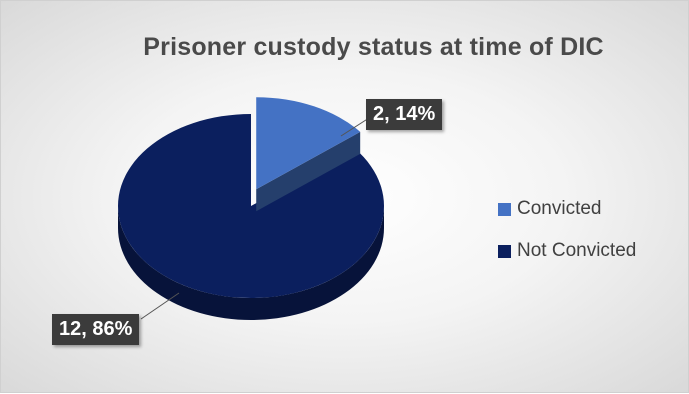 This screenshot has width=689, height=394. Describe the element at coordinates (160, 306) in the screenshot. I see `leader-line-not-convicted` at that location.